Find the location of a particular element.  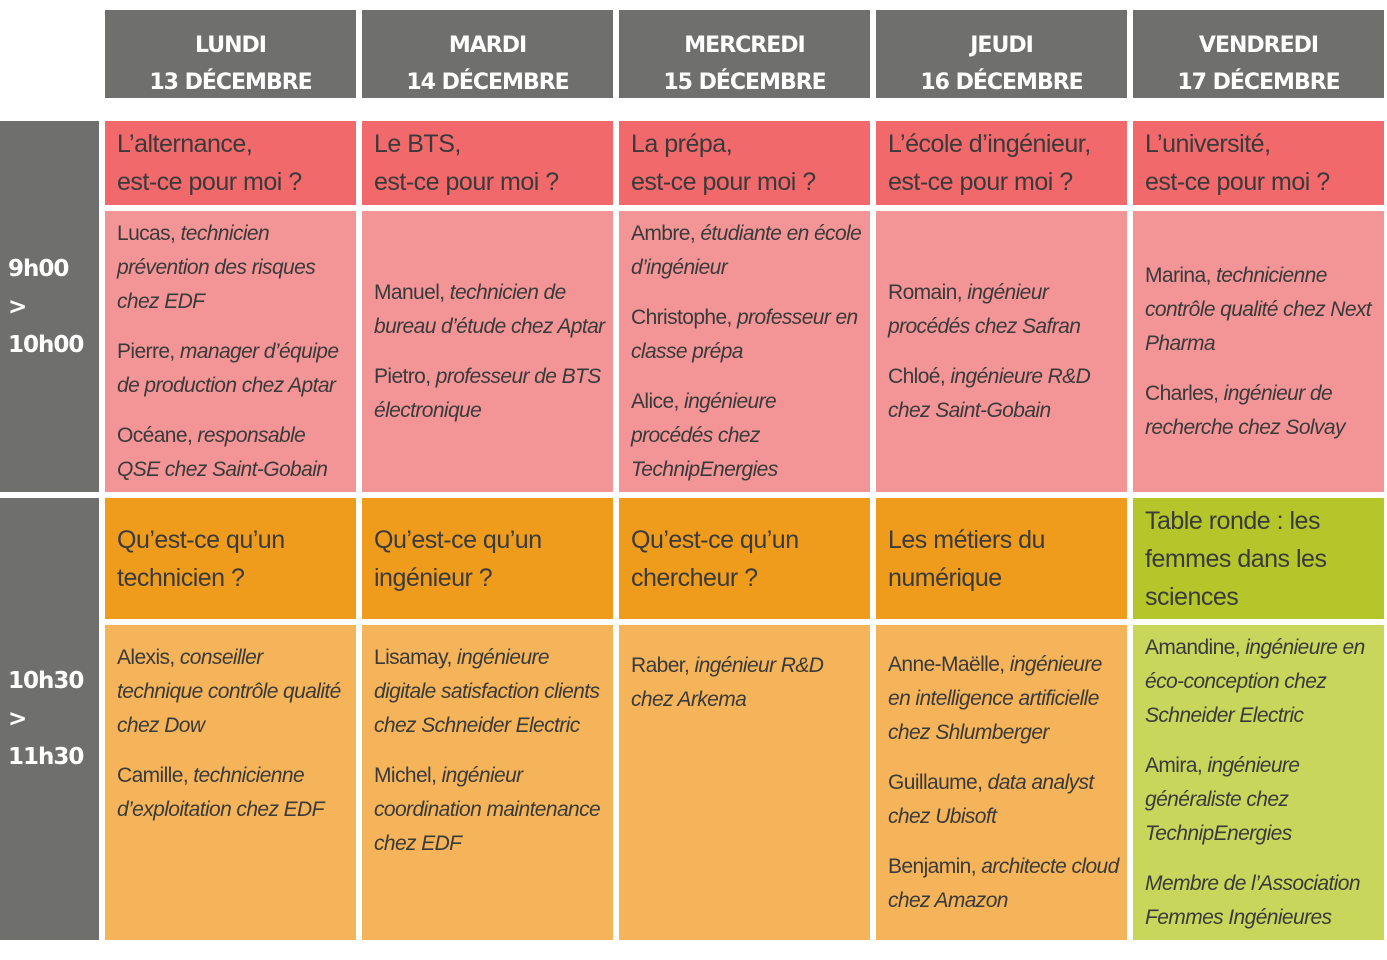

topic-line: technicien ? is located at coordinates (181, 577).